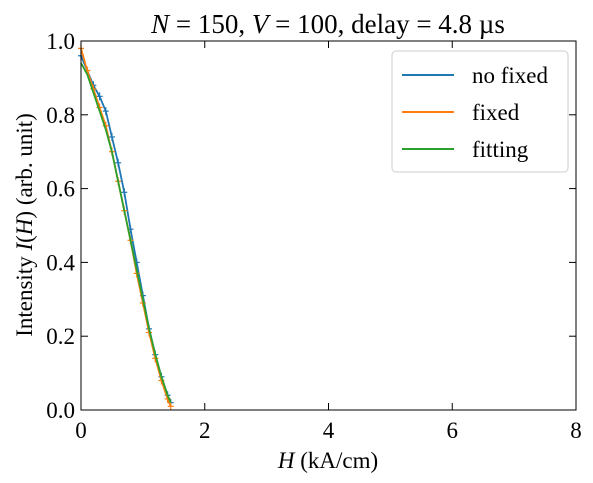  I want to click on title-n-value: = 150,, so click(210, 24).